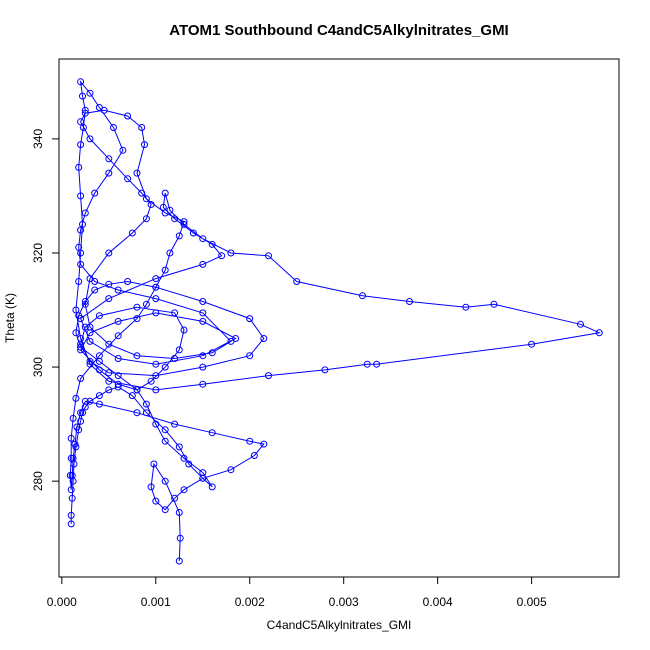 The height and width of the screenshot is (650, 650). What do you see at coordinates (297, 592) in the screenshot?
I see `x-axis: 0.000 0.001 0.002 0.003 0.004 0.005` at bounding box center [297, 592].